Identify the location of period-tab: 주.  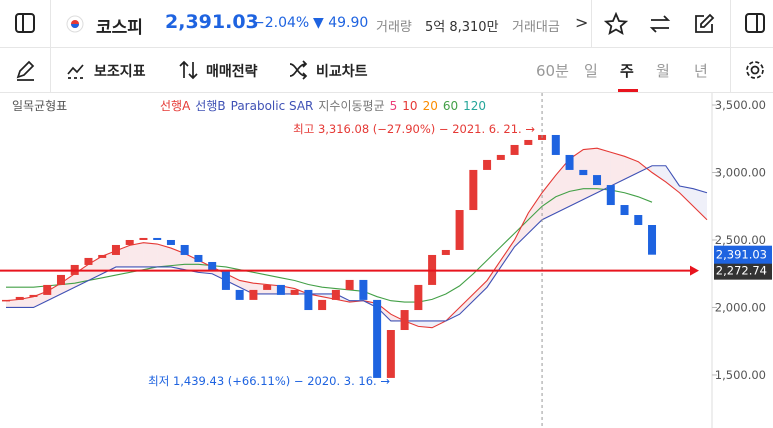
(627, 71).